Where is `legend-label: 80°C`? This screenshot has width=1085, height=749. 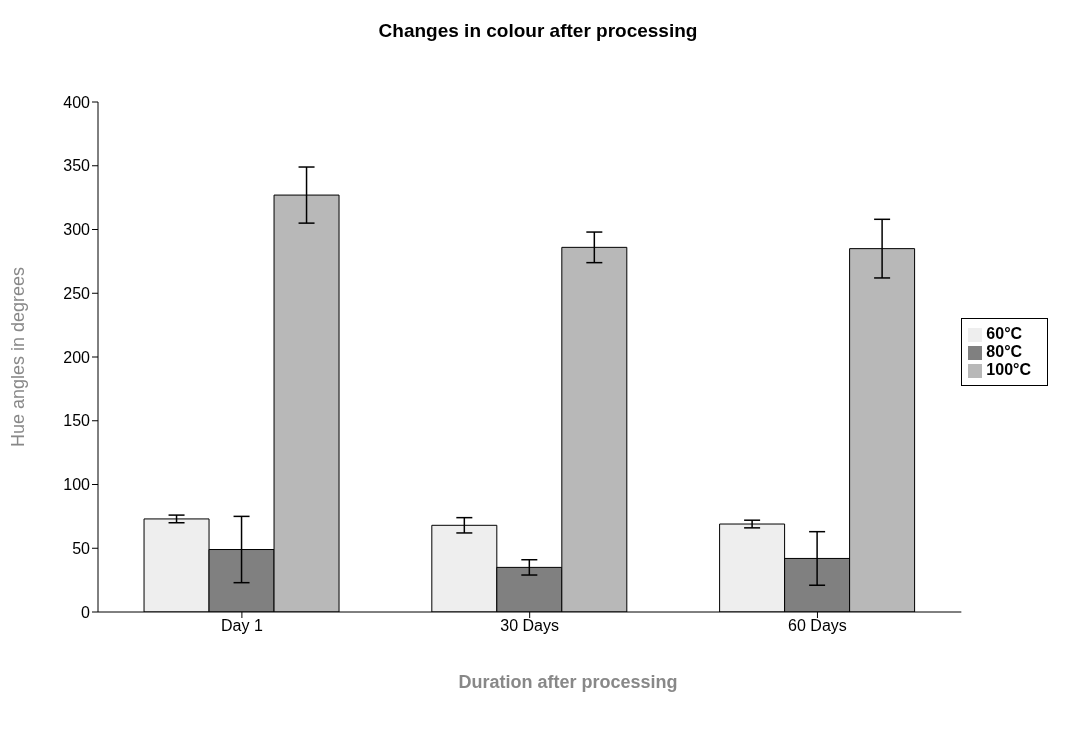 legend-label: 80°C is located at coordinates (1004, 351).